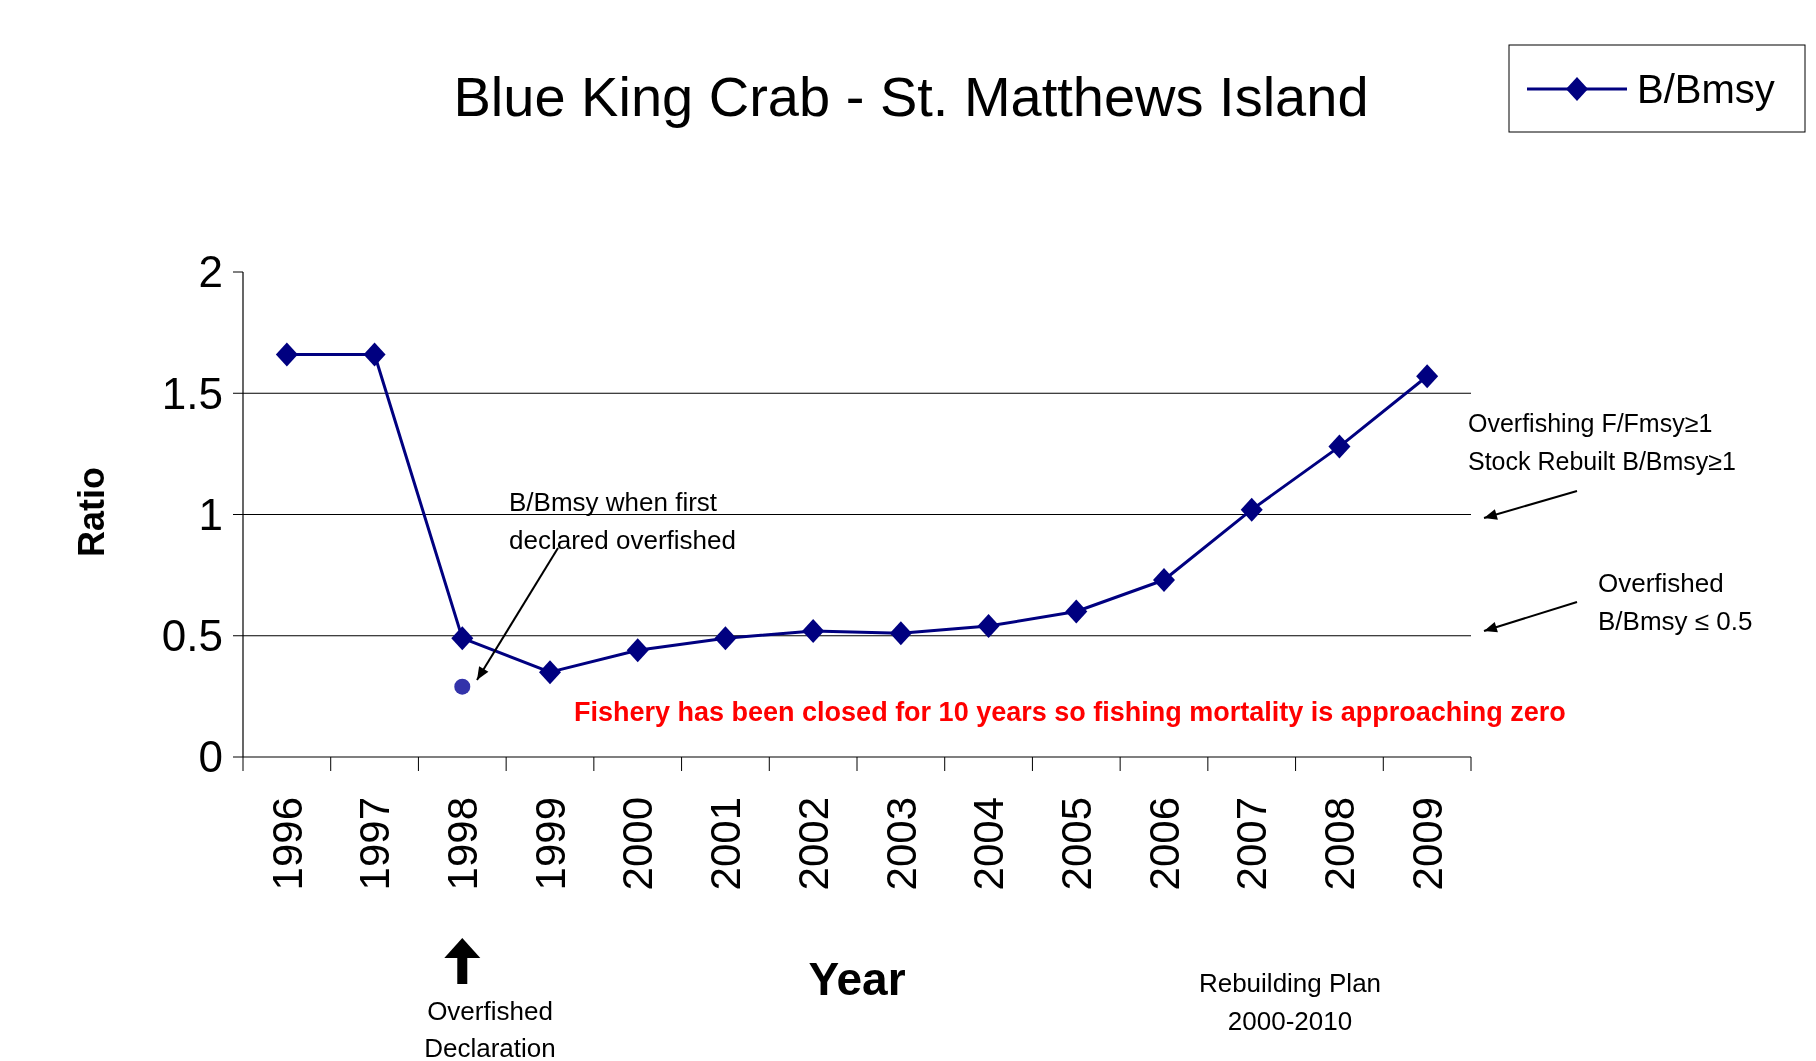 Image resolution: width=1816 pixels, height=1061 pixels. Describe the element at coordinates (1602, 442) in the screenshot. I see `annotation: Overfishing F/Fmsy≥1 Stock Rebuilt B/Bmsy≥1` at that location.